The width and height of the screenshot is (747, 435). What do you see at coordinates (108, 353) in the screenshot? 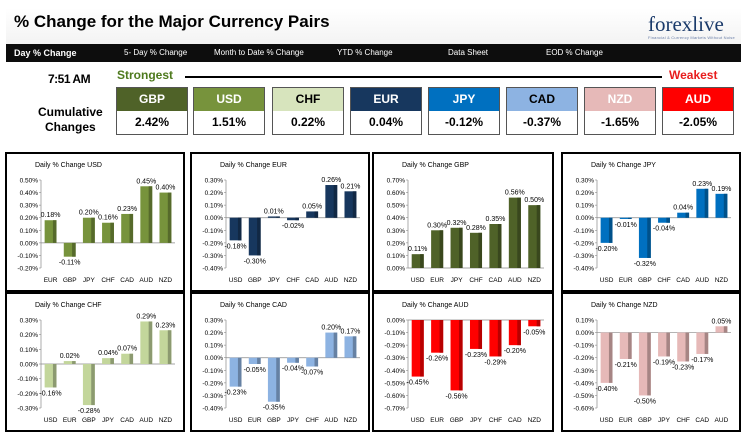
I see `data-label: 0.04%` at bounding box center [108, 353].